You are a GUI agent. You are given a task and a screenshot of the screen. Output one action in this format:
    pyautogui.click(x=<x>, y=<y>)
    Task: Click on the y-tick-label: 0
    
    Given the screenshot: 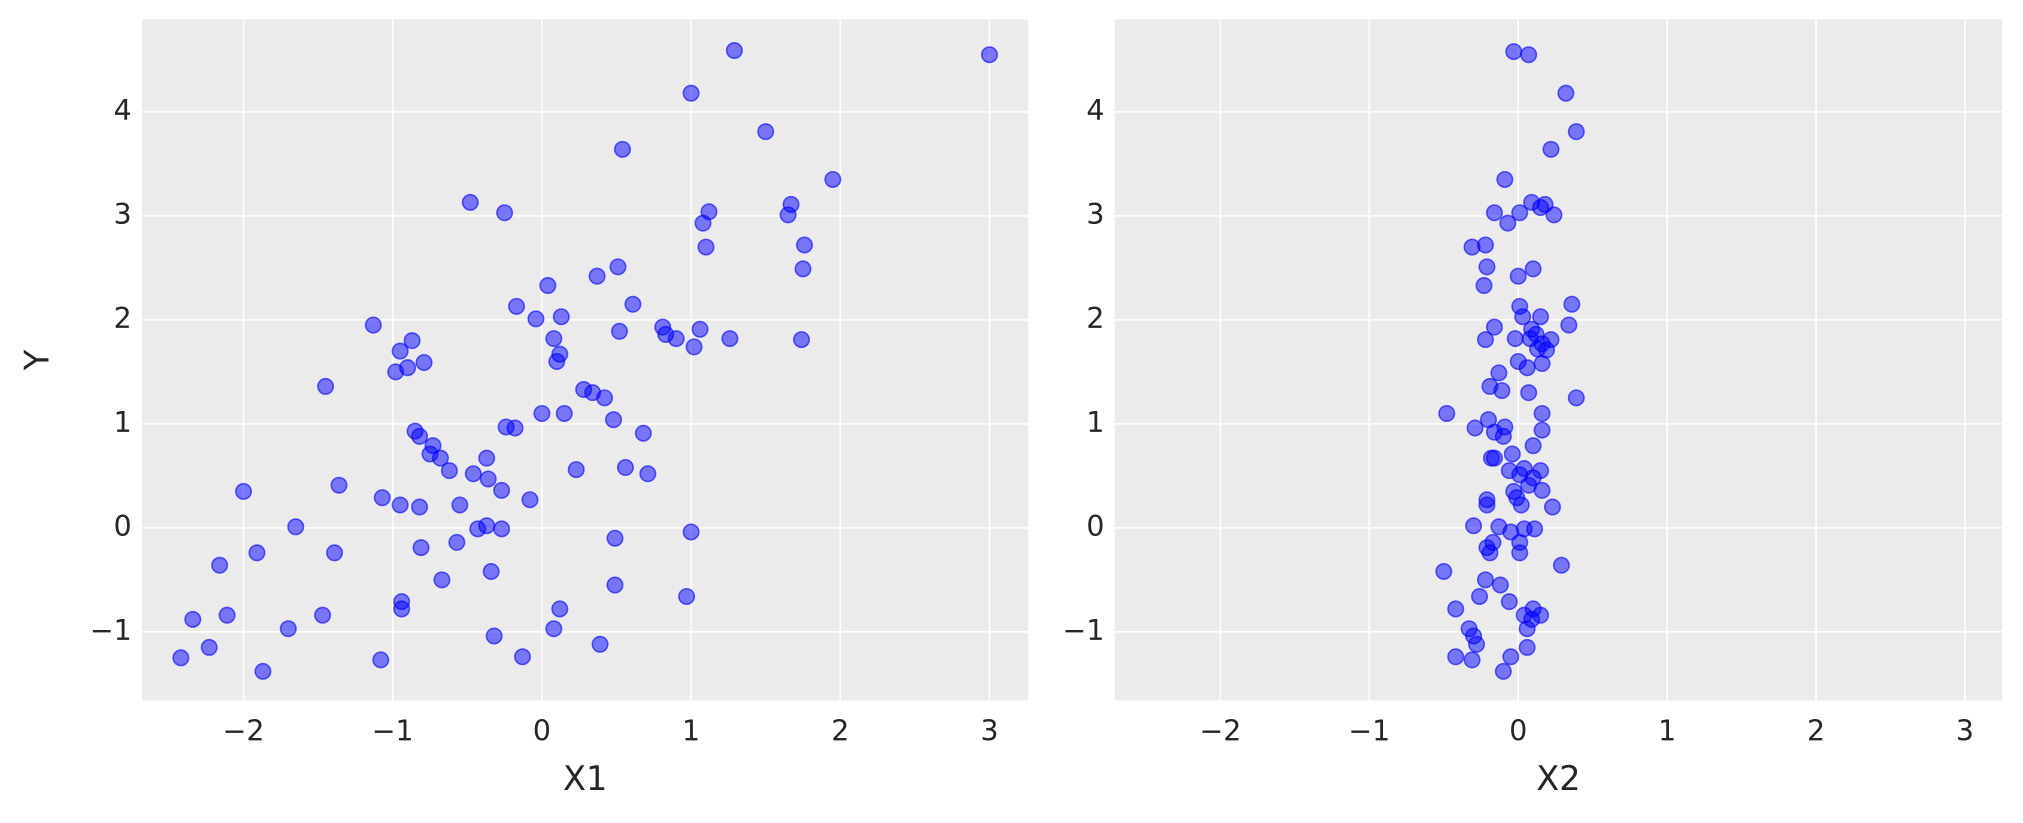 What is the action you would take?
    pyautogui.click(x=1095, y=526)
    